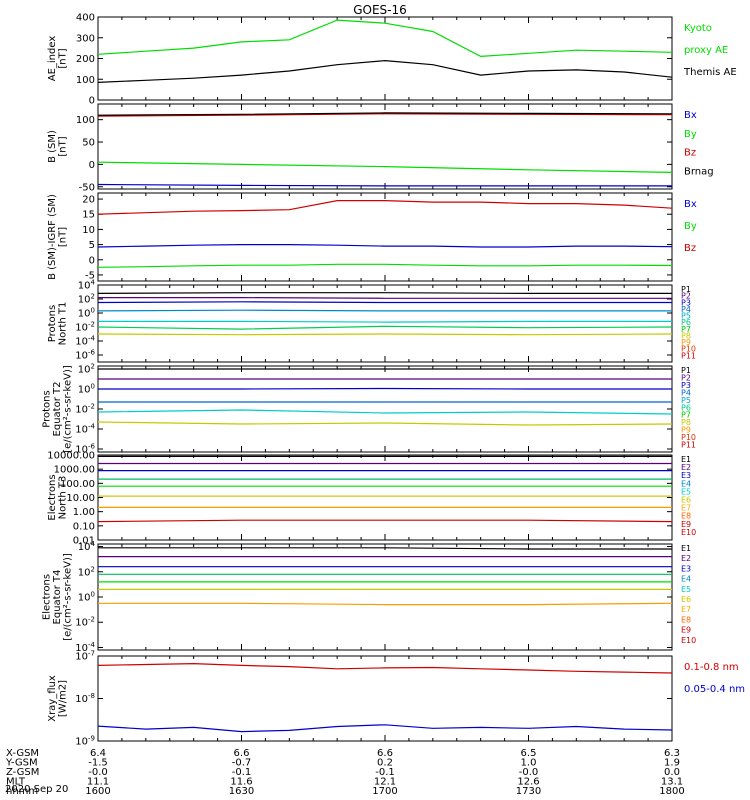 This screenshot has width=750, height=800. I want to click on legend-label: Bz, so click(690, 248).